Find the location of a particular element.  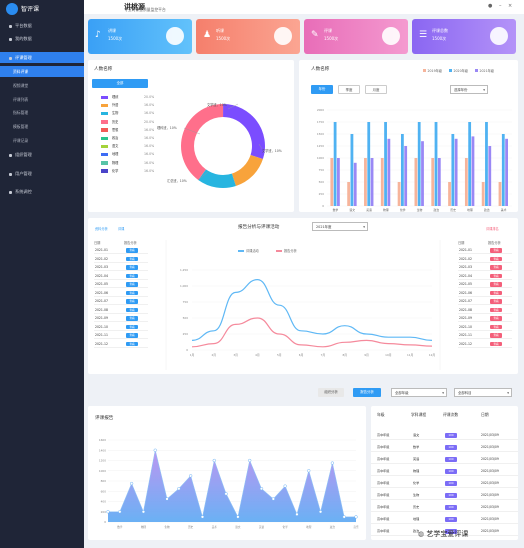

activity-year-select: 2021年度 ▾ is located at coordinates (340, 226).